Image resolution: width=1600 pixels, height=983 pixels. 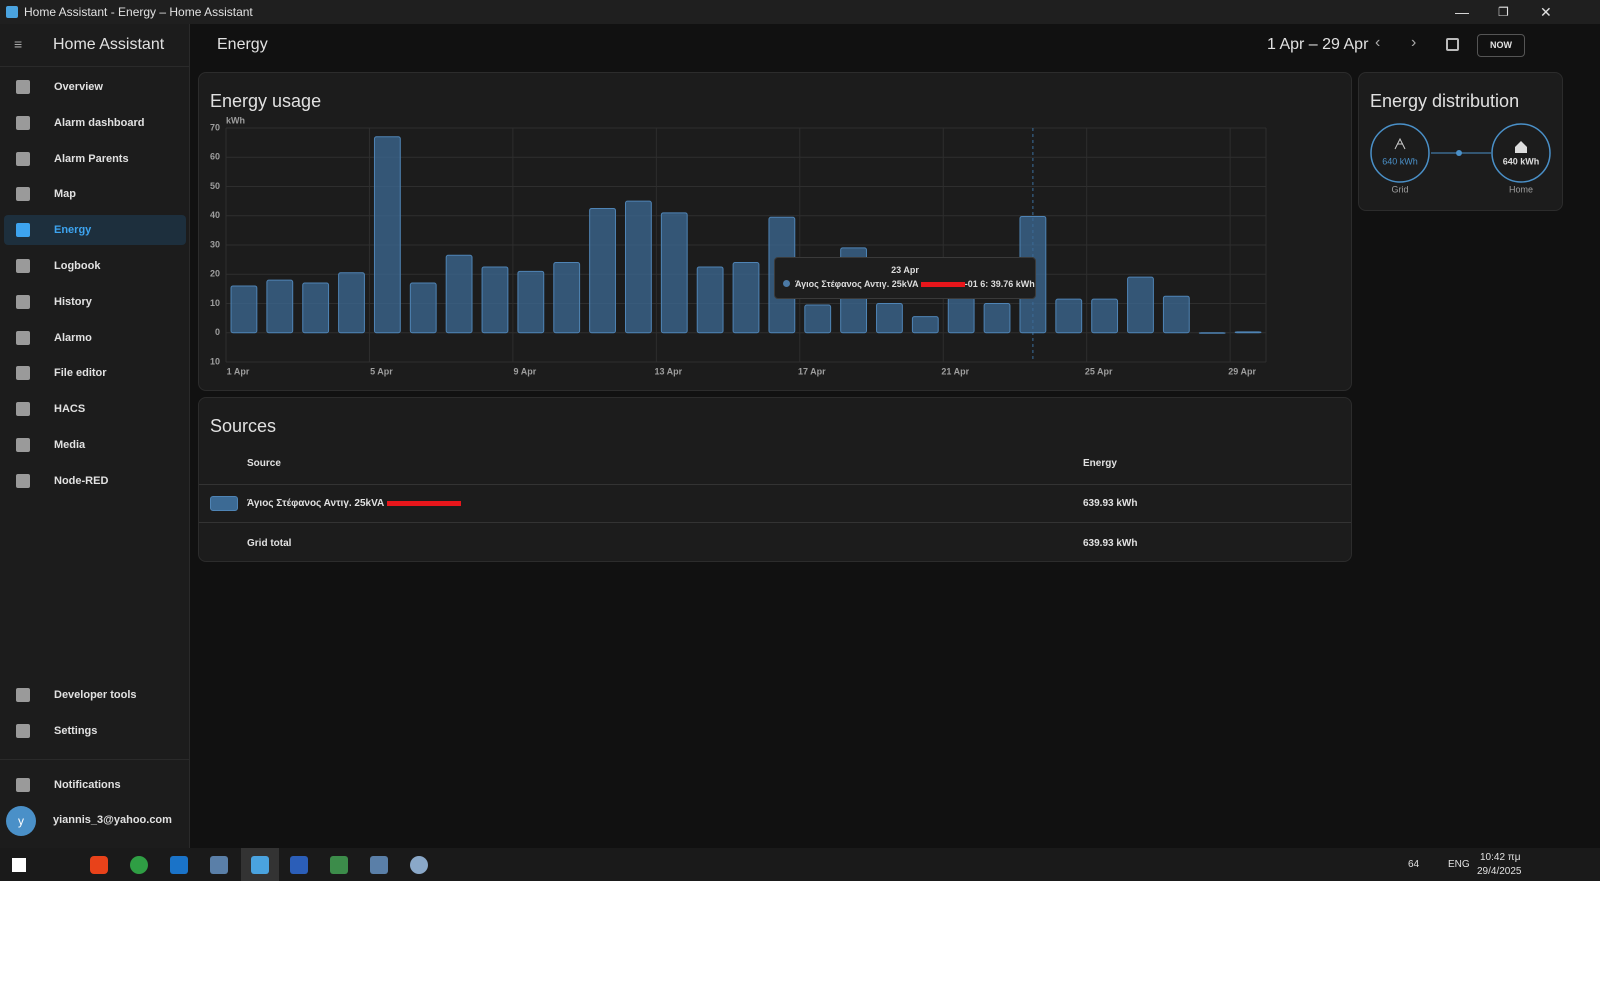 What do you see at coordinates (1500, 857) in the screenshot?
I see `clock-time: 10:42 πμ` at bounding box center [1500, 857].